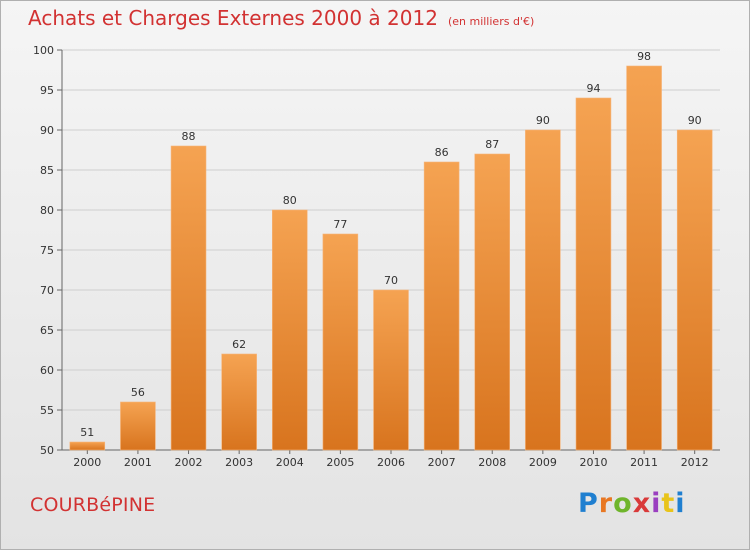  I want to click on logo-letter: o, so click(623, 503).